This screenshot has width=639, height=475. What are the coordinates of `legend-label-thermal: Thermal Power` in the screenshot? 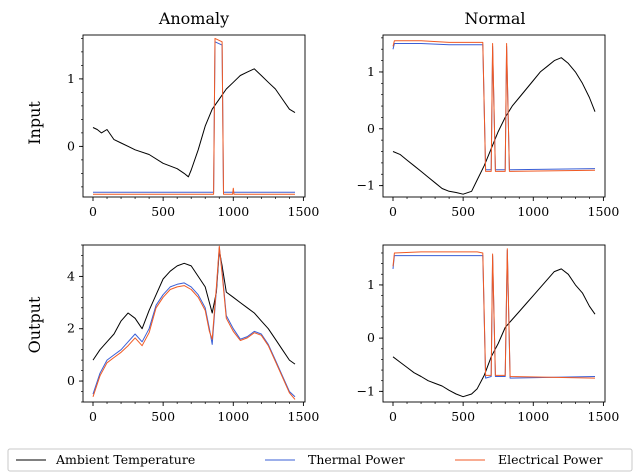 It's located at (356, 459).